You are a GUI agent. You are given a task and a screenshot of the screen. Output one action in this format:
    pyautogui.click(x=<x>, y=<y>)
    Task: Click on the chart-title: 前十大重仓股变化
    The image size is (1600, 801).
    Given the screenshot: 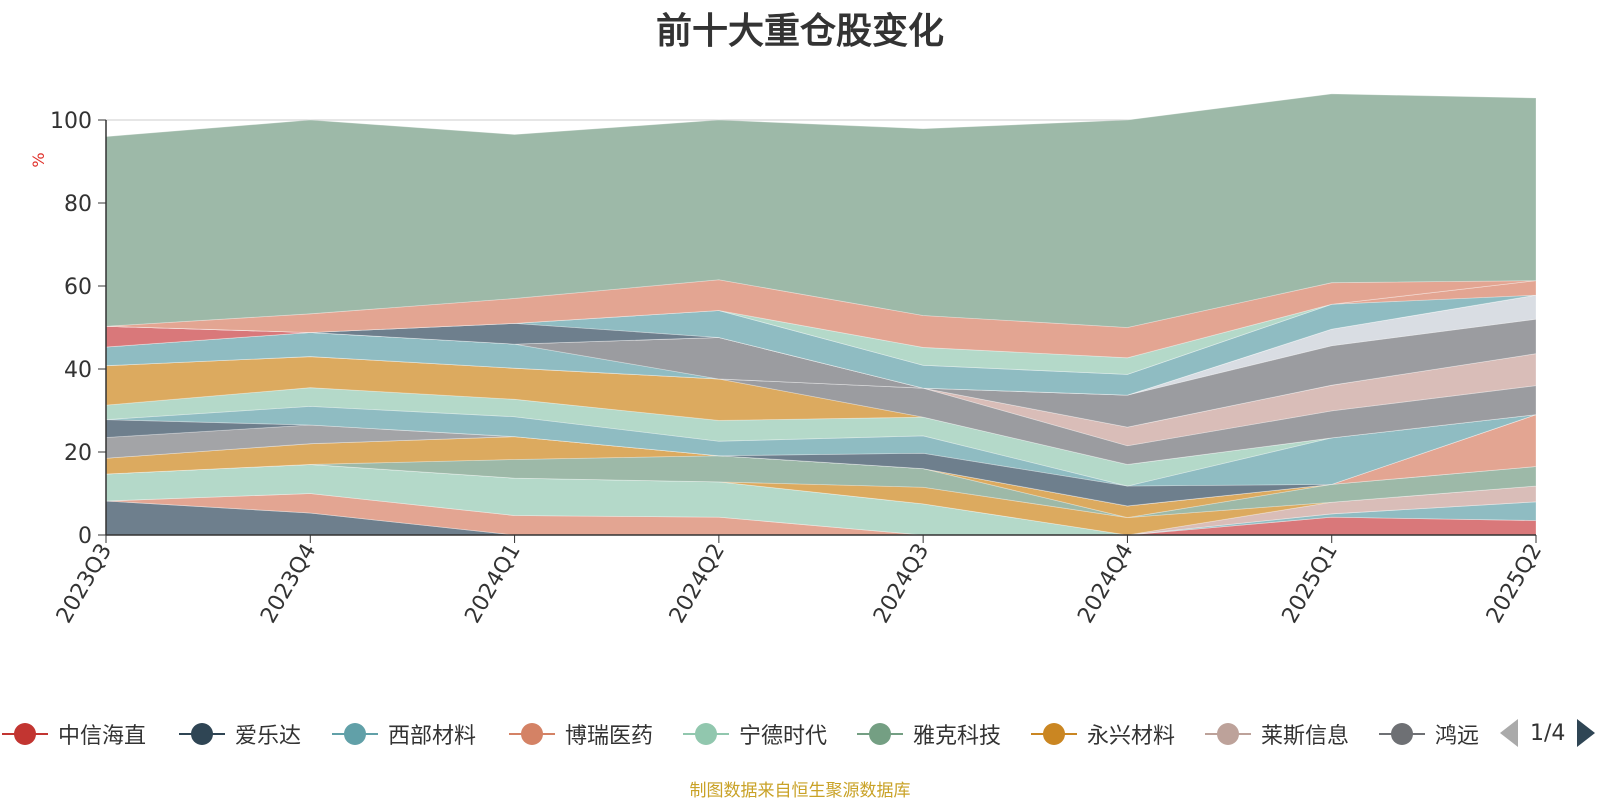 What is the action you would take?
    pyautogui.click(x=799, y=31)
    